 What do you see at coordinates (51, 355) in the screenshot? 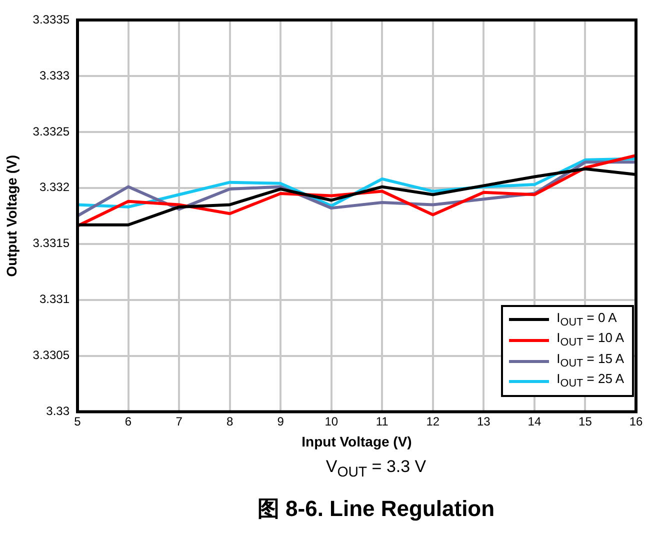
I see `y-tick-label: 3.3305` at bounding box center [51, 355].